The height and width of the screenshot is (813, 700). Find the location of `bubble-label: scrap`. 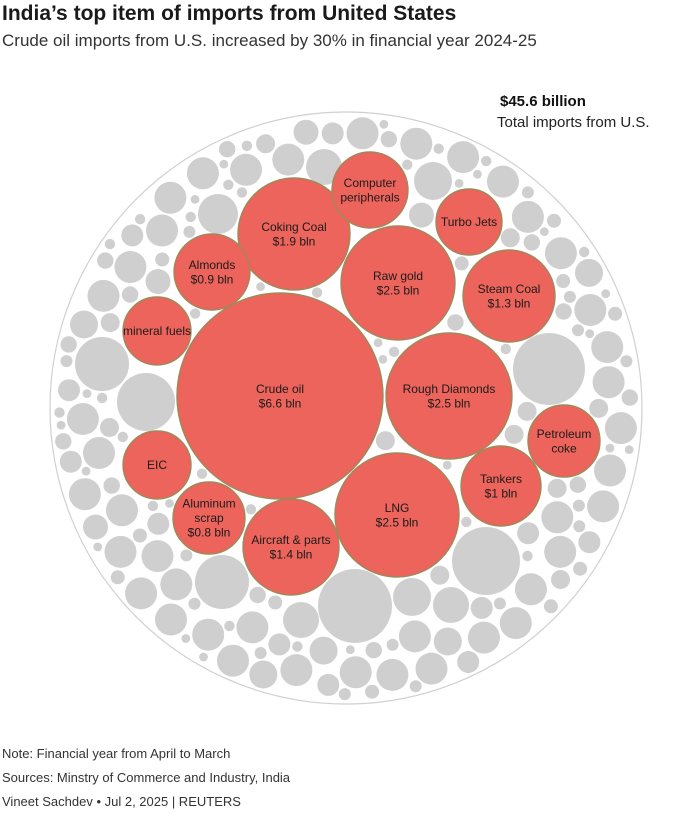

bubble-label: scrap is located at coordinates (209, 518).